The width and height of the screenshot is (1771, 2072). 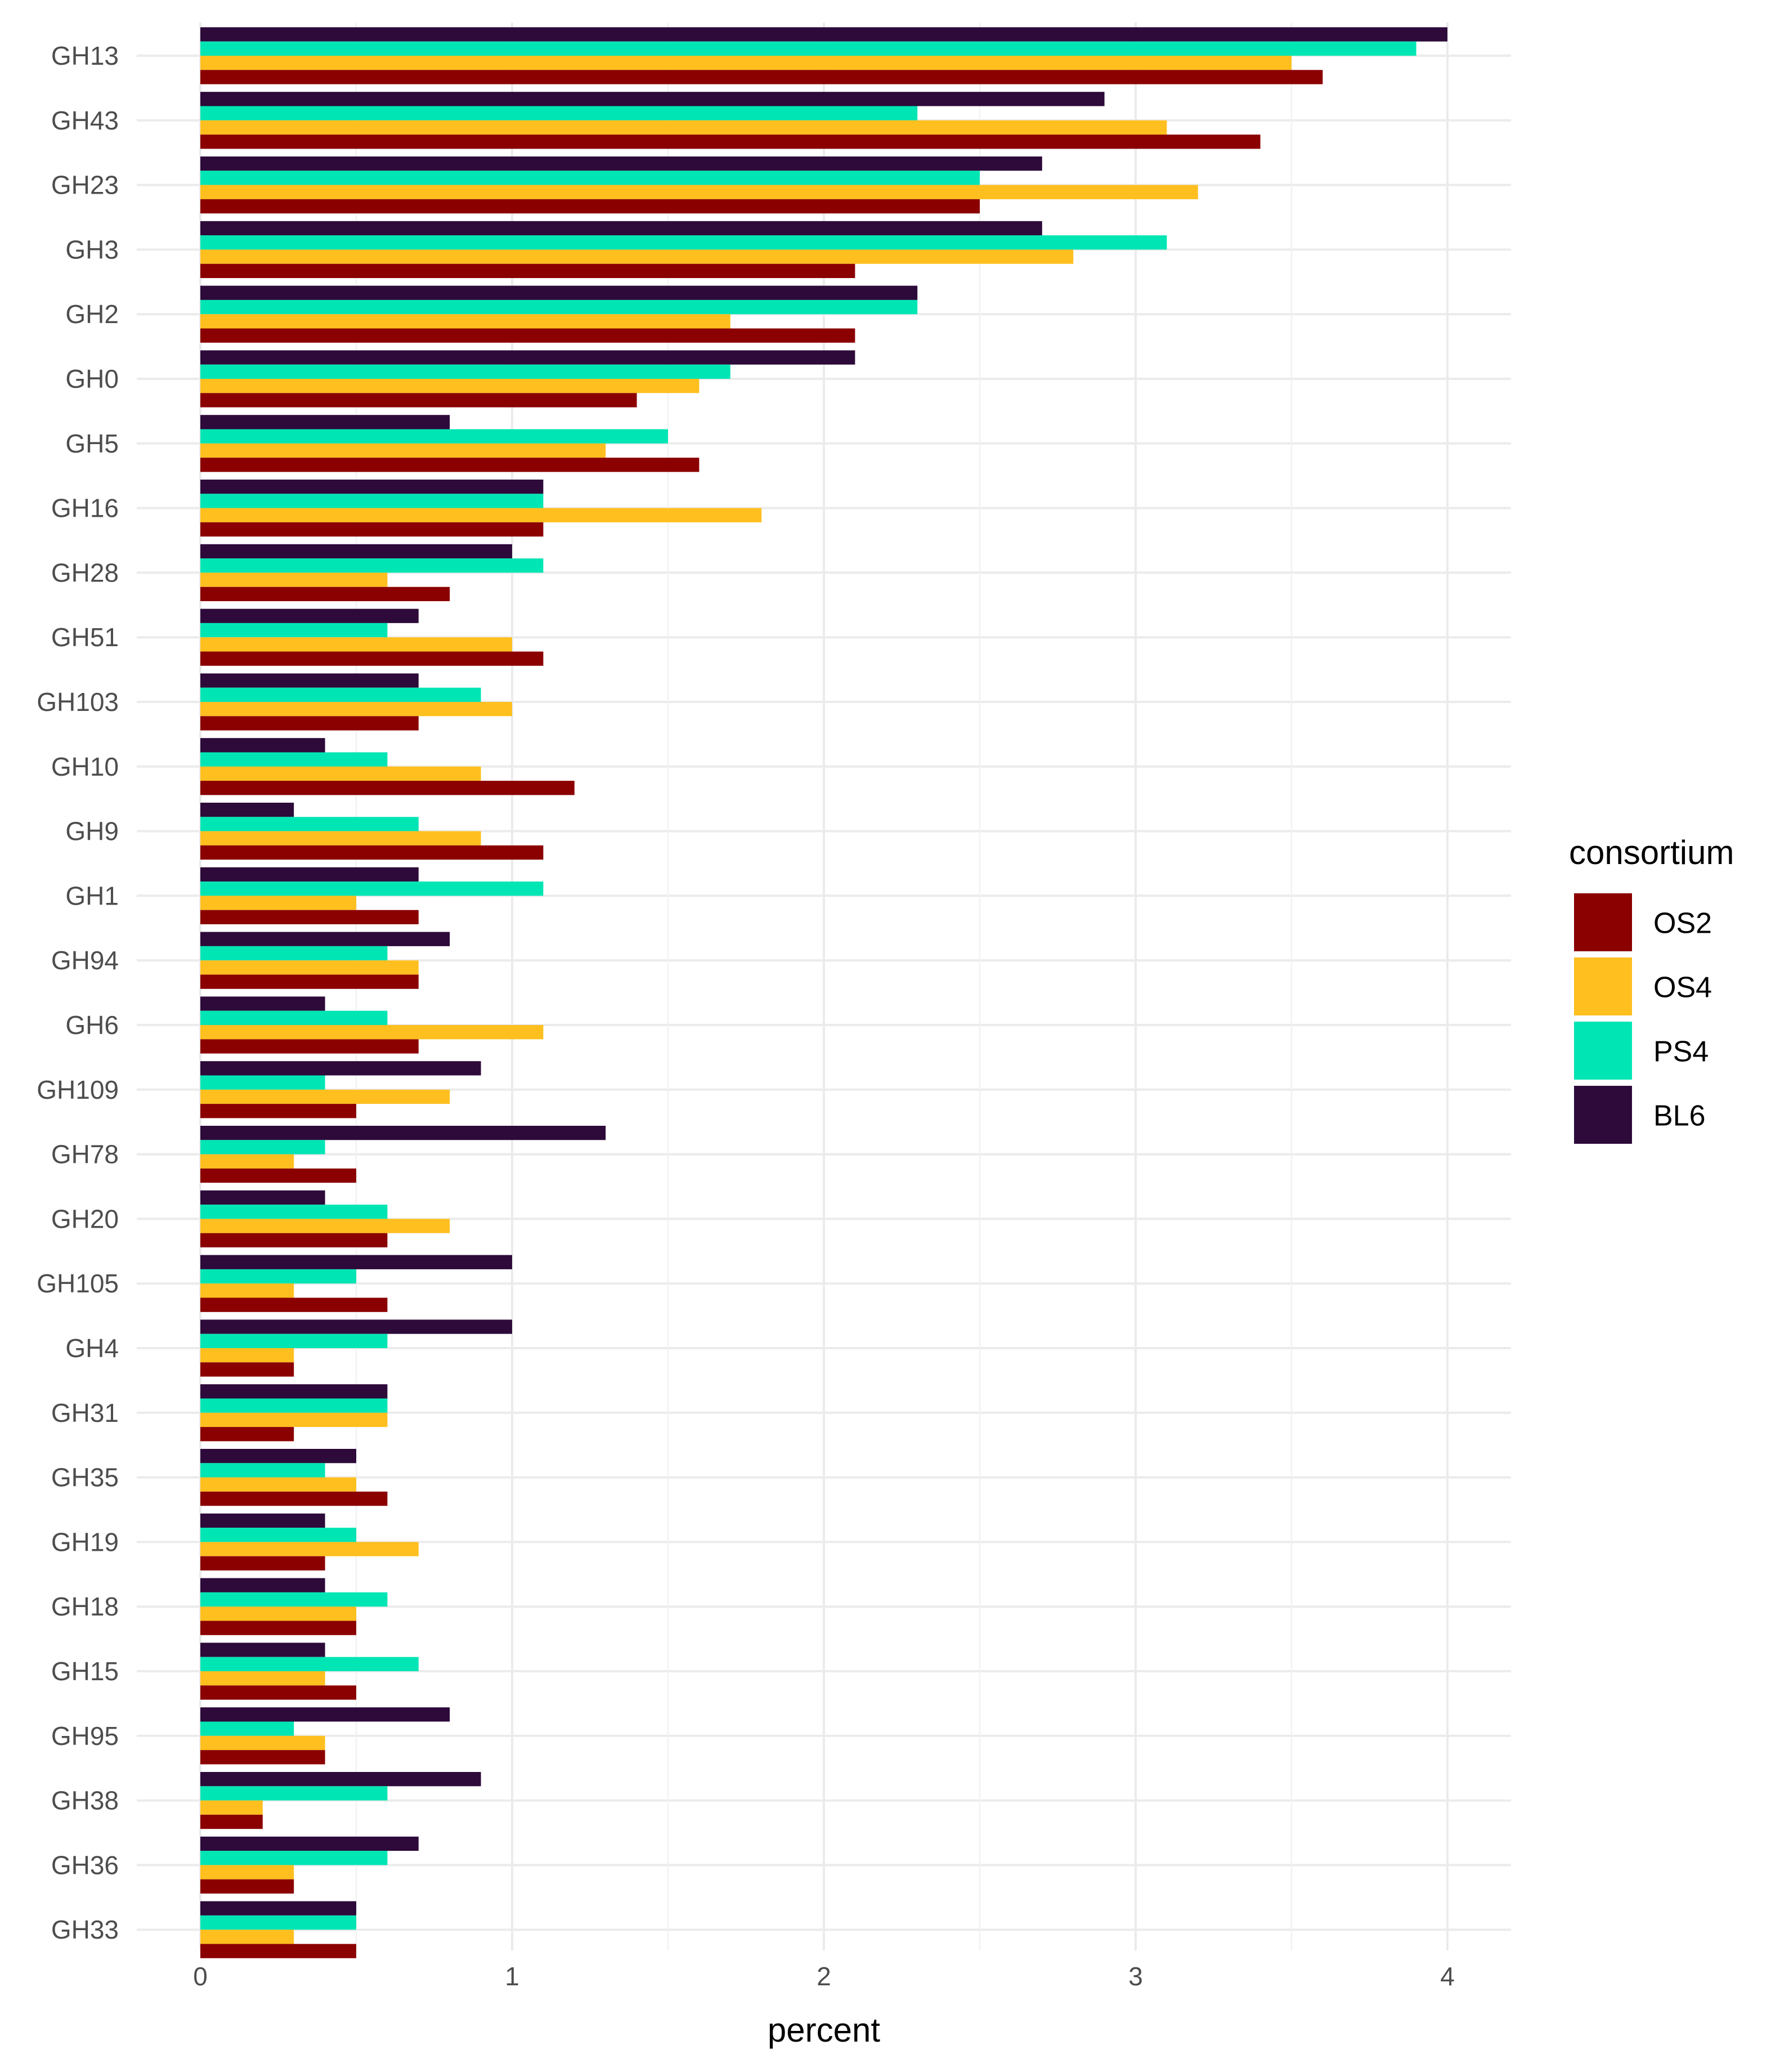 What do you see at coordinates (278, 1628) in the screenshot?
I see `bar-os2-gh18` at bounding box center [278, 1628].